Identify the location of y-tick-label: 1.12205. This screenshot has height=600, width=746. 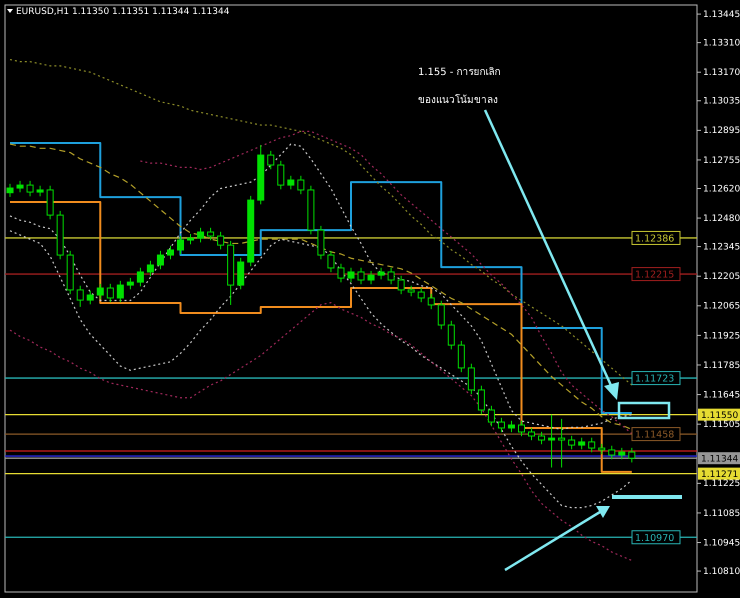
(721, 277).